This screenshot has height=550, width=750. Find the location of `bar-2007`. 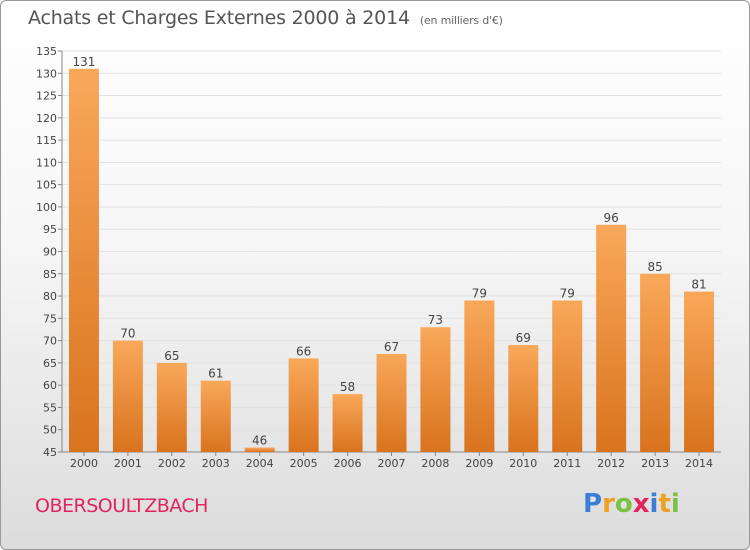

bar-2007 is located at coordinates (391, 402).